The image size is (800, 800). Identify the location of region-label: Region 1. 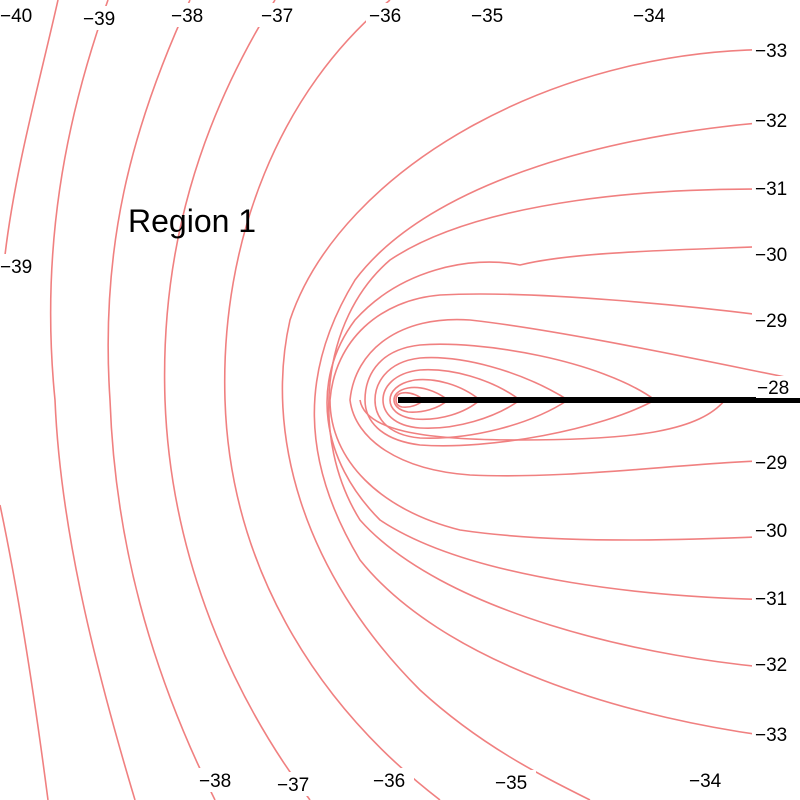
(192, 221).